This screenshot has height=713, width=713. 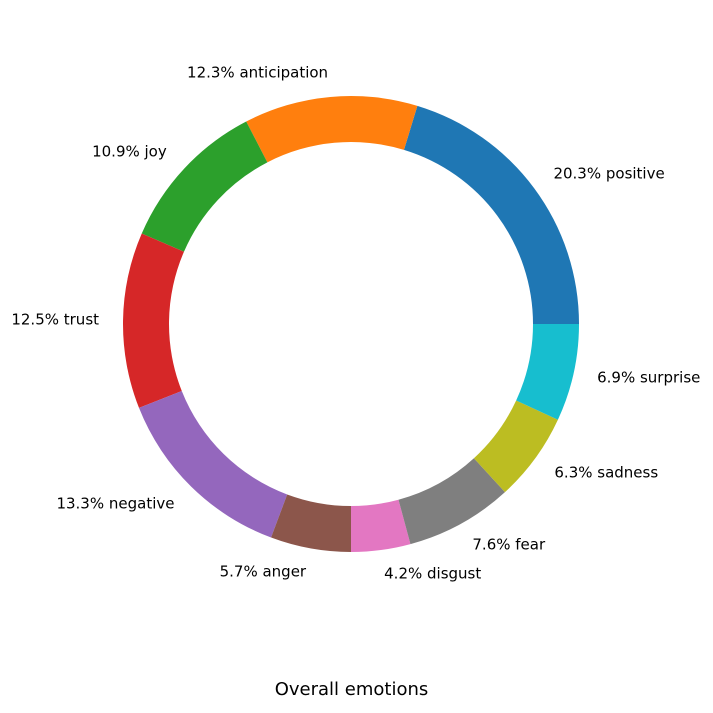 What do you see at coordinates (213, 464) in the screenshot?
I see `slice-negative` at bounding box center [213, 464].